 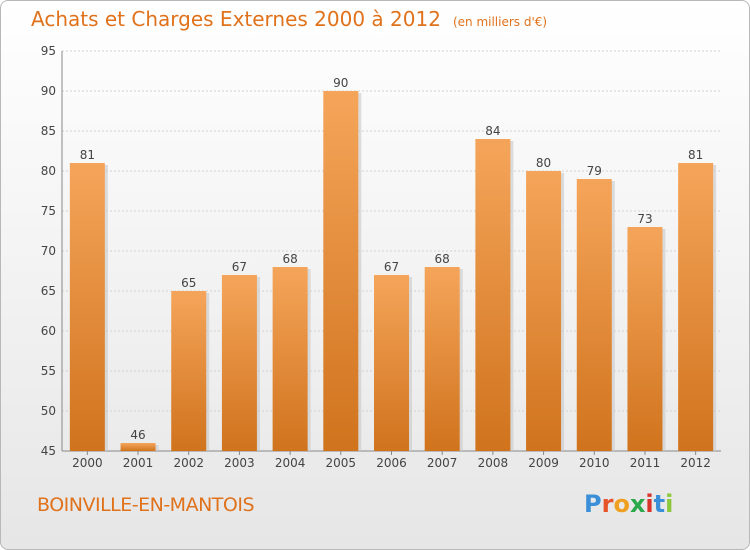 What do you see at coordinates (239, 363) in the screenshot?
I see `bar-2003` at bounding box center [239, 363].